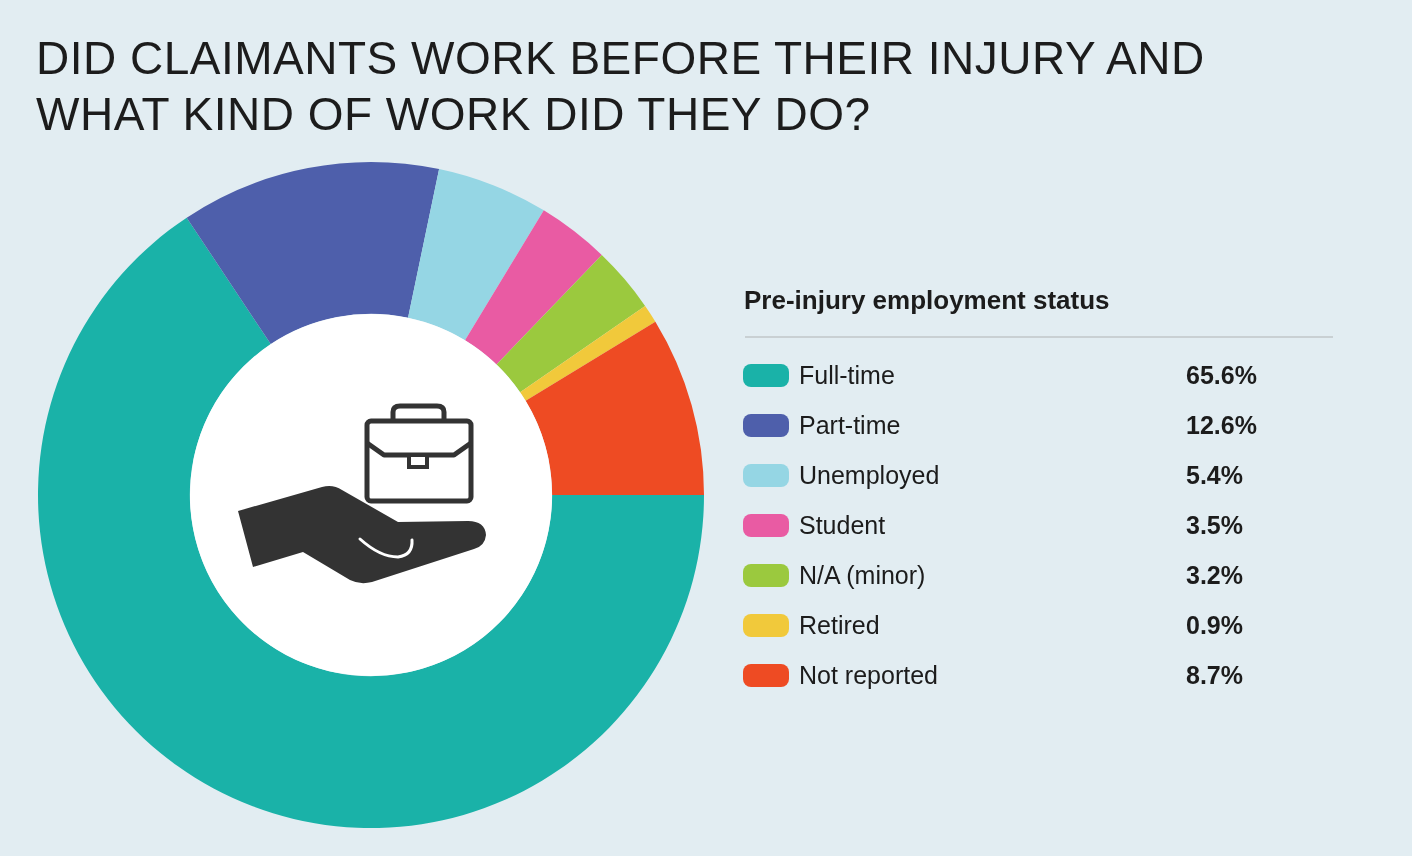  What do you see at coordinates (1214, 675) in the screenshot?
I see `data-label: 8.7%` at bounding box center [1214, 675].